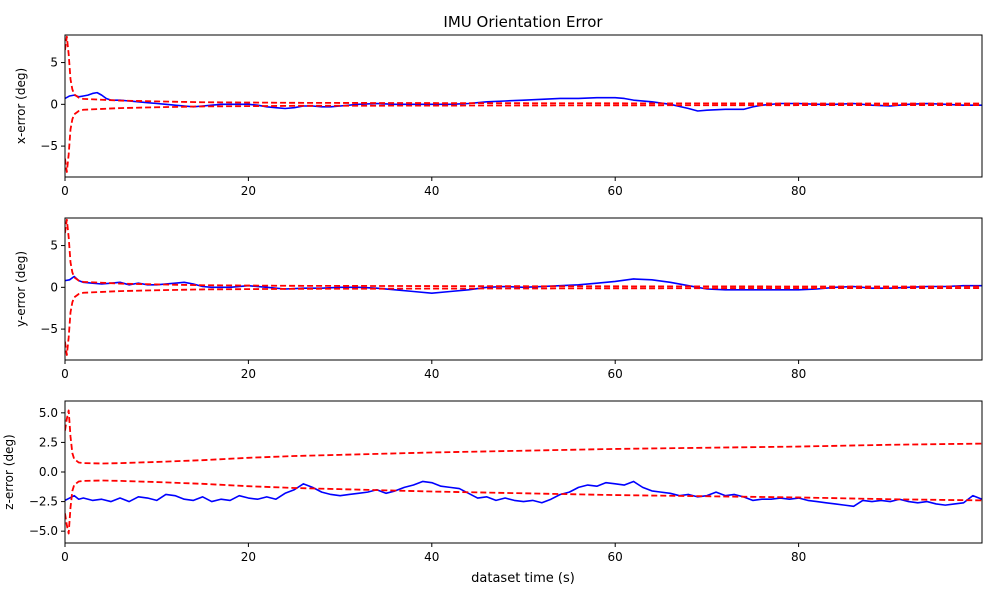 The width and height of the screenshot is (1000, 600). I want to click on z-x-tick-label: 20, so click(248, 557).